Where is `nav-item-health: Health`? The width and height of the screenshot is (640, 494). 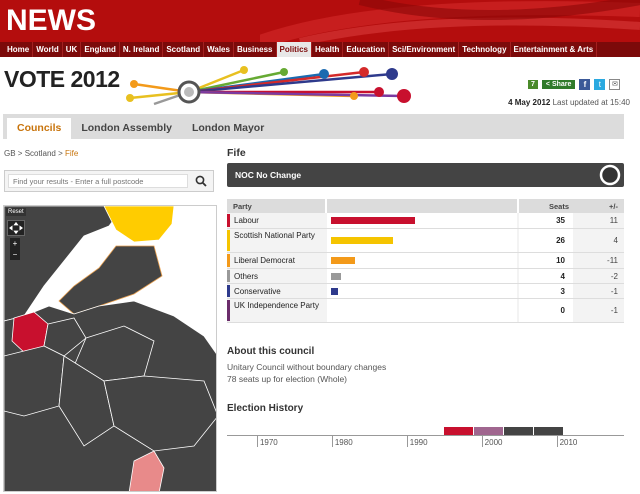 nav-item-health: Health is located at coordinates (328, 49).